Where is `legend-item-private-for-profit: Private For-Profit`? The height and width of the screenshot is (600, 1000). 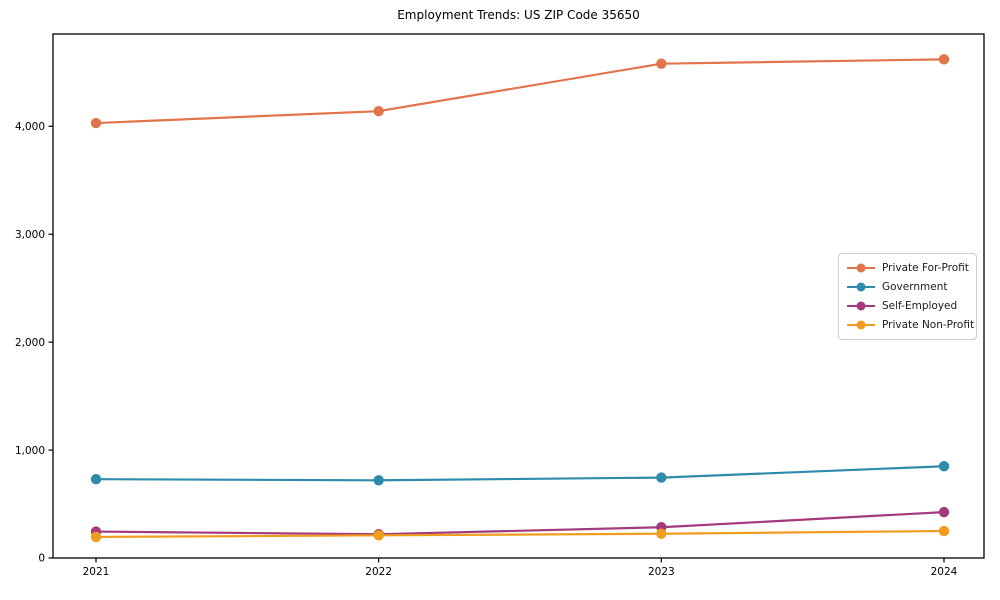
legend-item-private-for-profit: Private For-Profit is located at coordinates (908, 268).